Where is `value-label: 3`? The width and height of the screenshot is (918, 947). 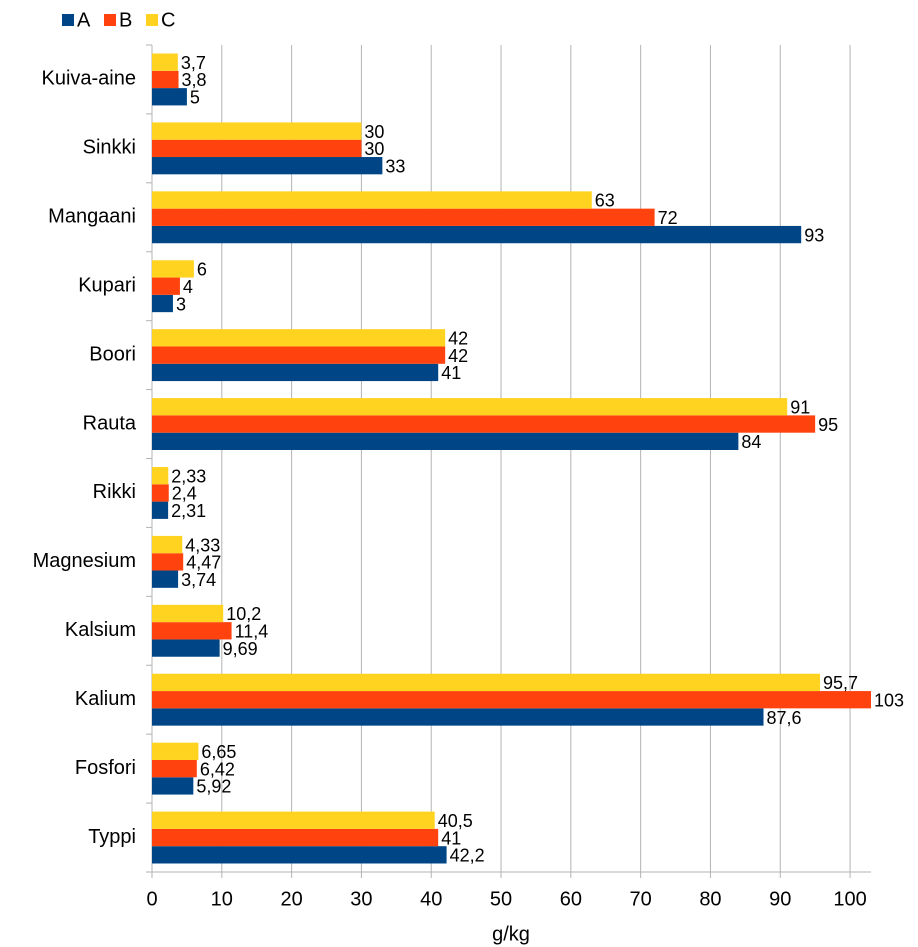 value-label: 3 is located at coordinates (181, 304).